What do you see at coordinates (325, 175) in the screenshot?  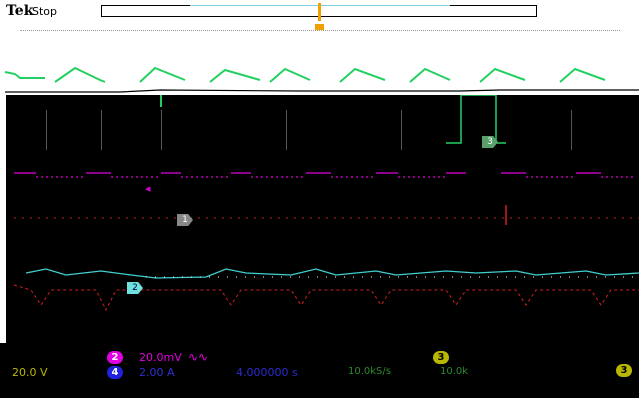 I see `ch2-trace` at bounding box center [325, 175].